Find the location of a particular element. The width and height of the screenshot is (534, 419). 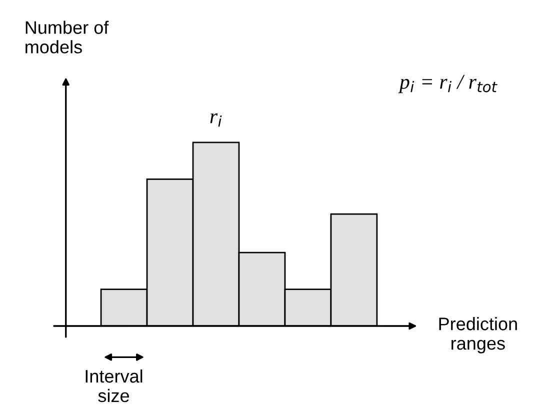

text: p$_{i}$ = r$_{i}$ / r$_{tot}$ is located at coordinates (448, 84).